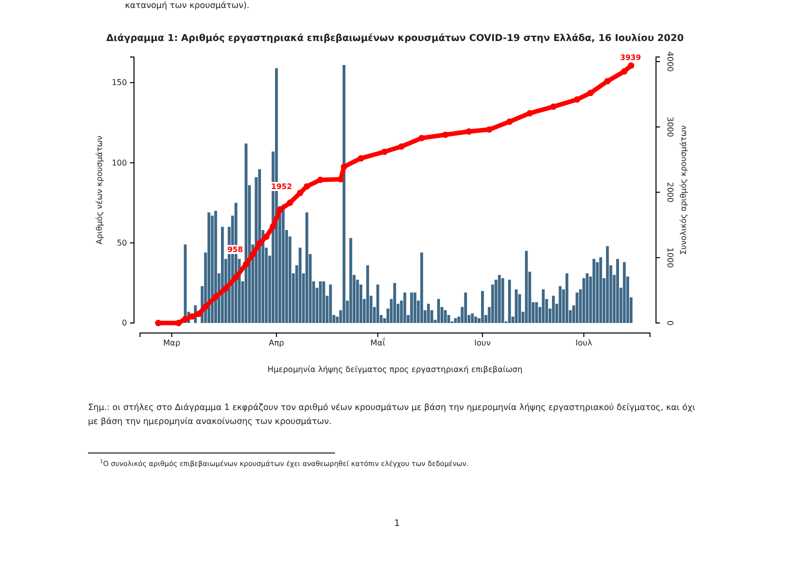 The height and width of the screenshot is (586, 800). Describe the element at coordinates (392, 415) in the screenshot. I see `text: Σημ.: οι στήλες στο Διάγραμμα 1 εκφράζουν τον αριθμό νέων κρουσμάτων με βάση την ημερομηνία λήψης εργαστηριακού δείγματος, και όχι με βάση την ημερομηνία ανακοίνωσης των κρουσμάτων.` at that location.